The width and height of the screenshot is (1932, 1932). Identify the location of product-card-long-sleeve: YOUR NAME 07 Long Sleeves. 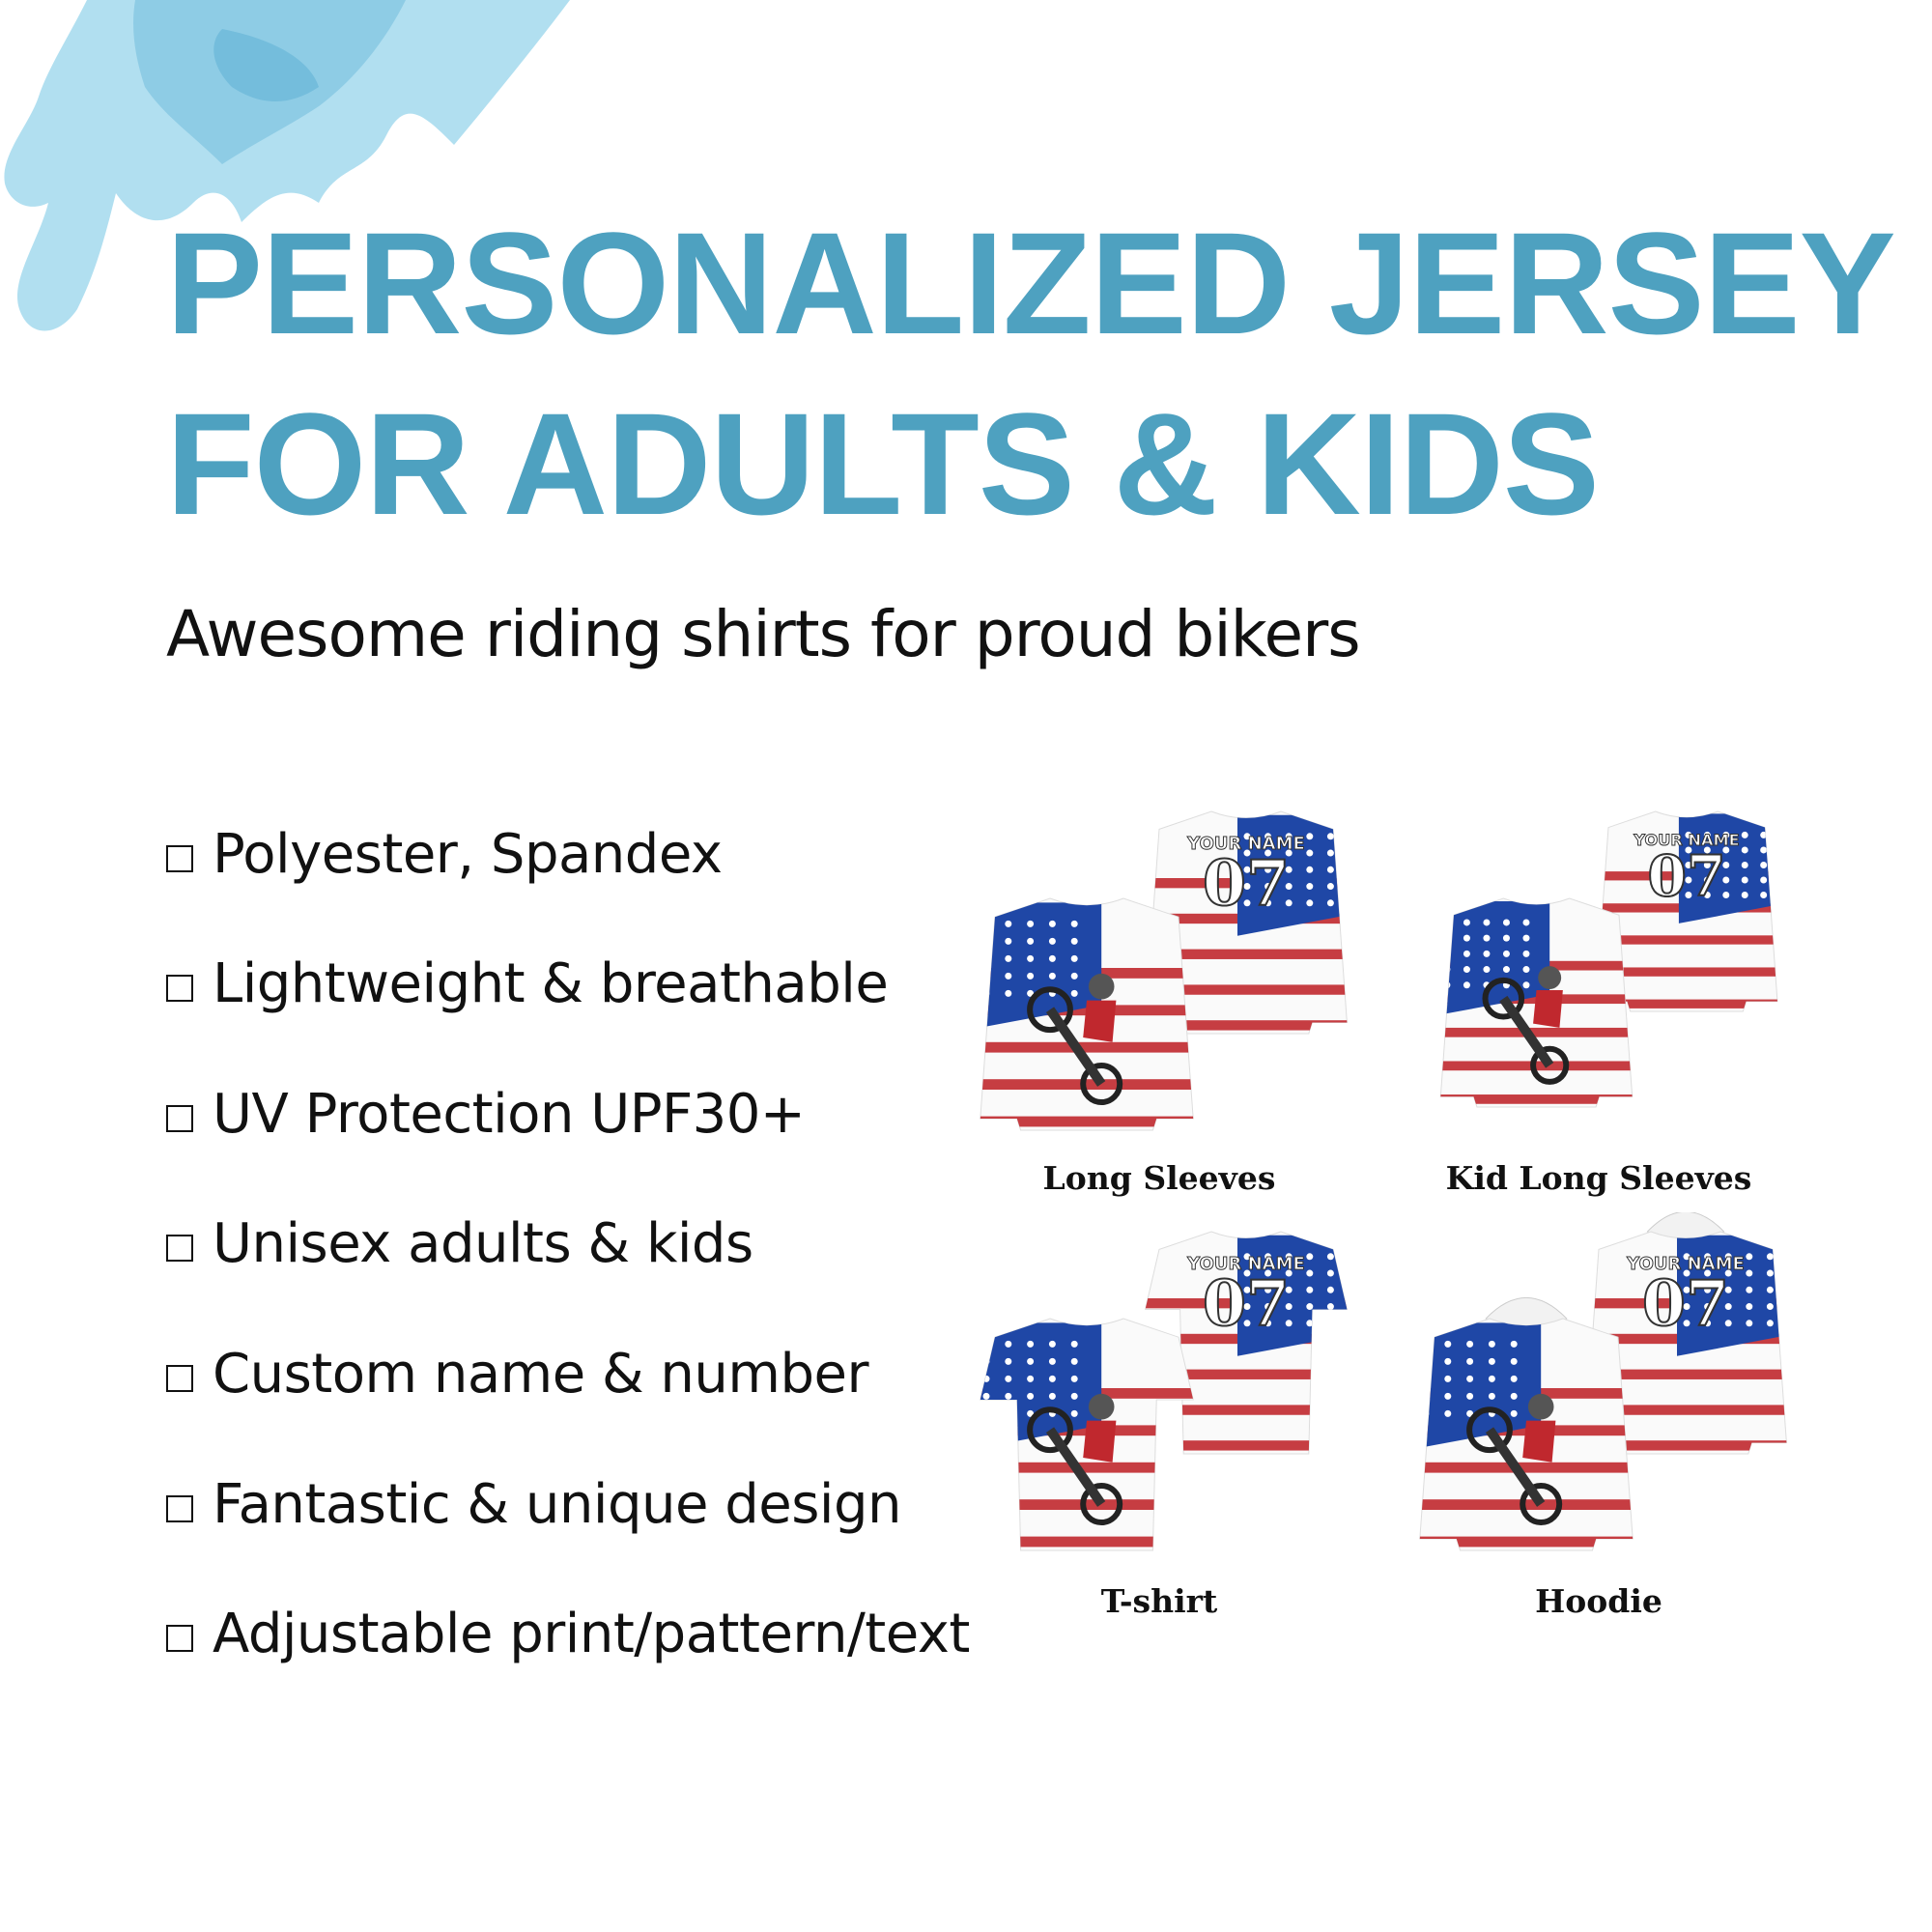
(1159, 995).